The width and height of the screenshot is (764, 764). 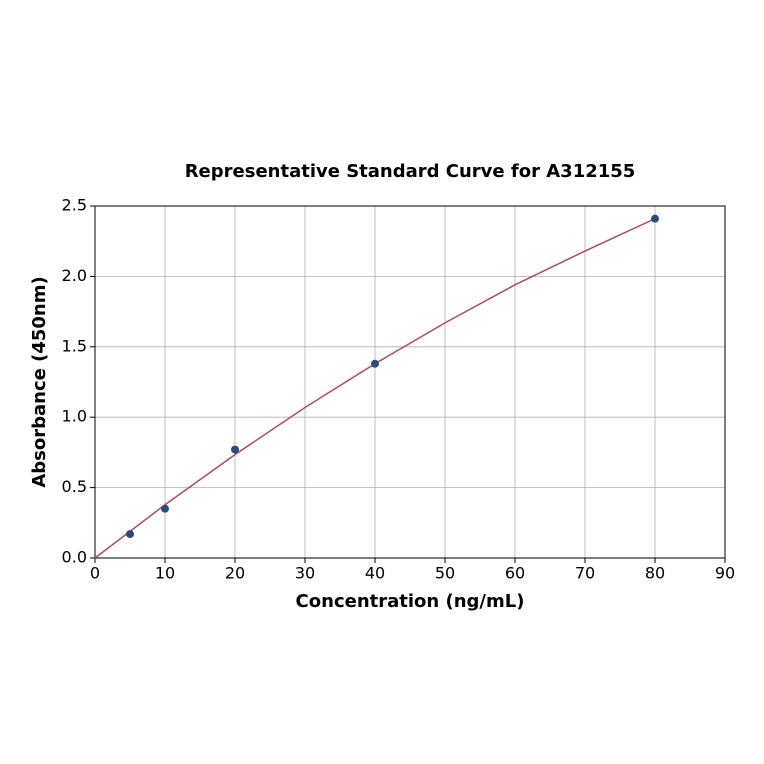 What do you see at coordinates (585, 573) in the screenshot?
I see `x-tick-label: 70` at bounding box center [585, 573].